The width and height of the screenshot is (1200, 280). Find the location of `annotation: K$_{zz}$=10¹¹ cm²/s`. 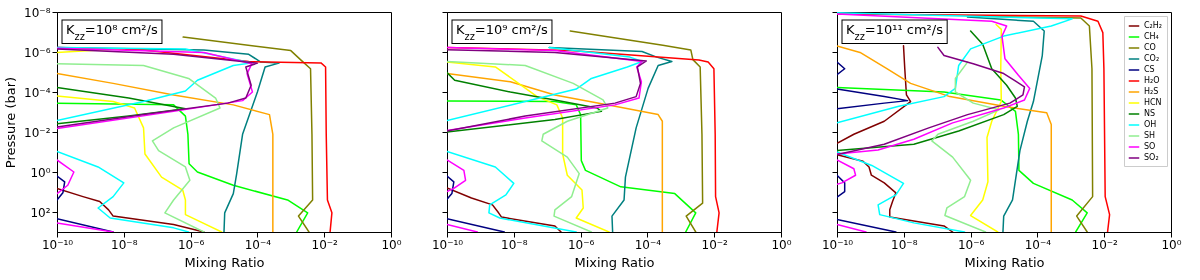

annotation: K$_{zz}$=10¹¹ cm²/s is located at coordinates (895, 32).